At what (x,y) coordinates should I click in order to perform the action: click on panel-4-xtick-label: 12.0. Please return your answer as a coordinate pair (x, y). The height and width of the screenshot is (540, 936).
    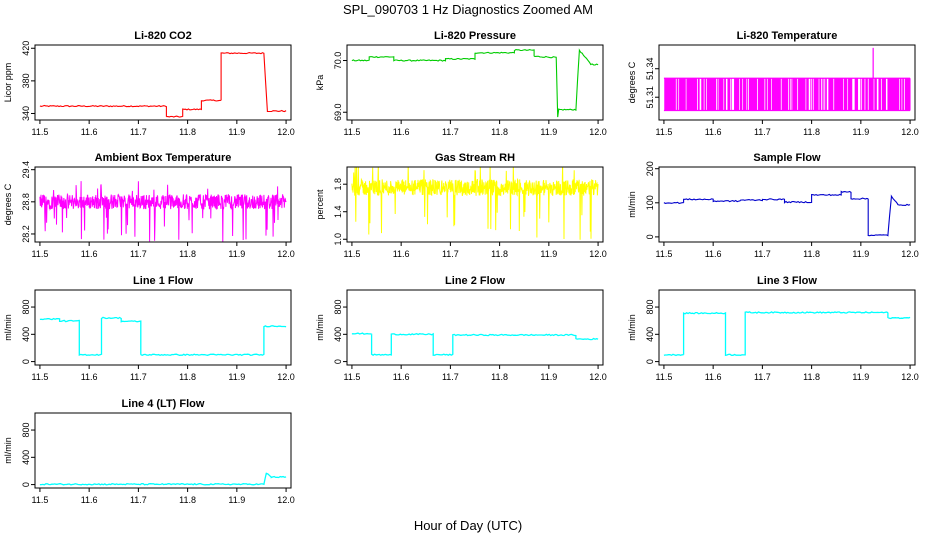
    Looking at the image, I should click on (286, 254).